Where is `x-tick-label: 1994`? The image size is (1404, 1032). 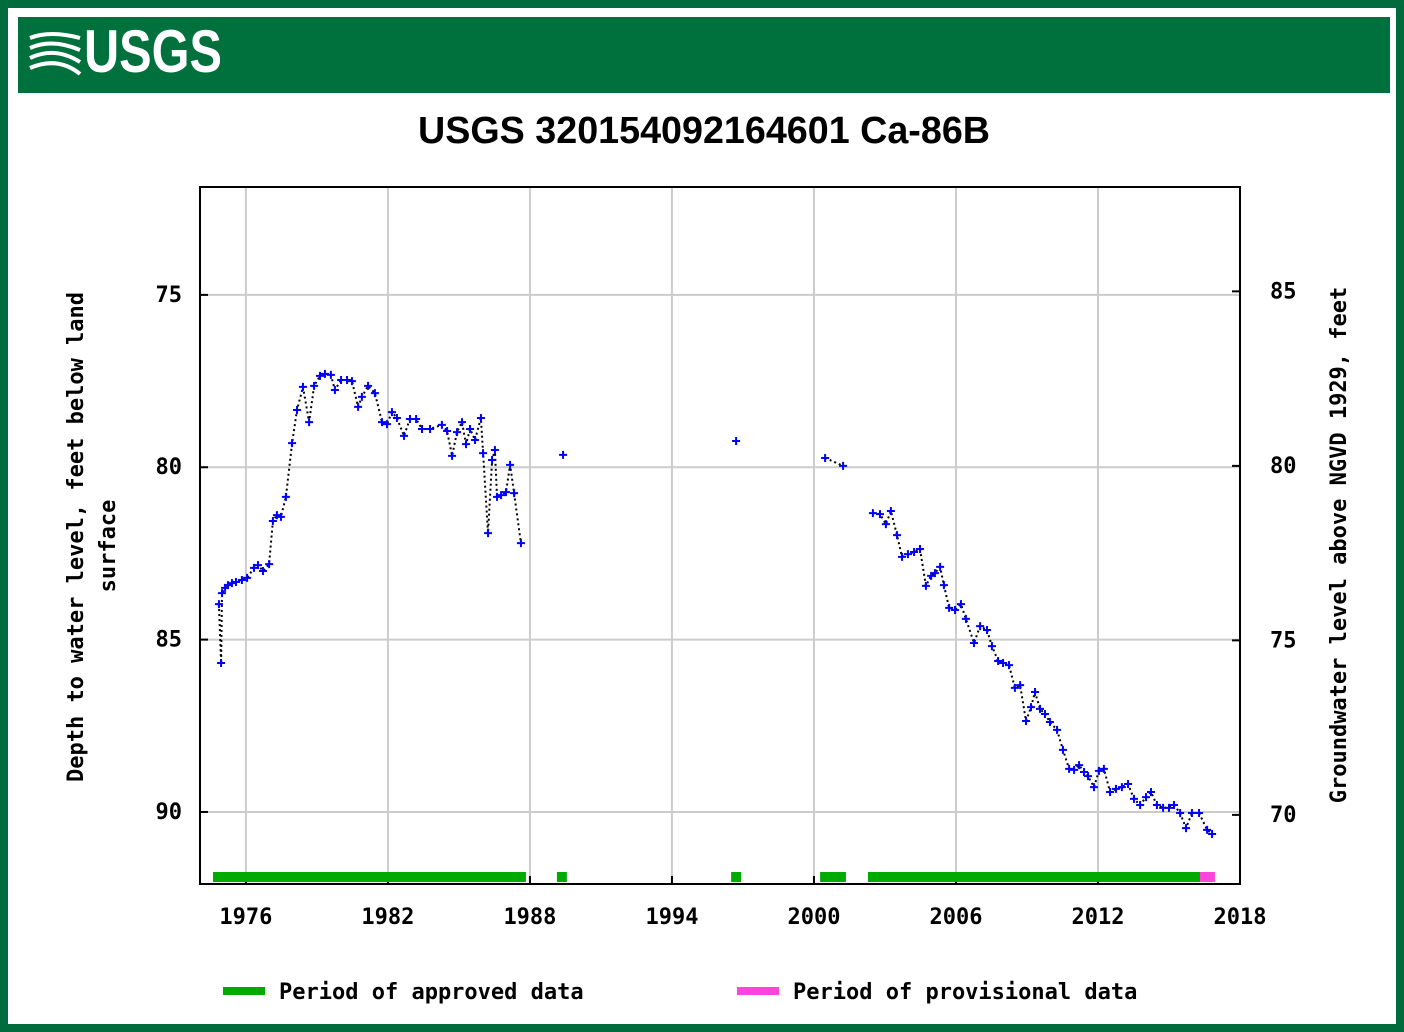 x-tick-label: 1994 is located at coordinates (671, 917).